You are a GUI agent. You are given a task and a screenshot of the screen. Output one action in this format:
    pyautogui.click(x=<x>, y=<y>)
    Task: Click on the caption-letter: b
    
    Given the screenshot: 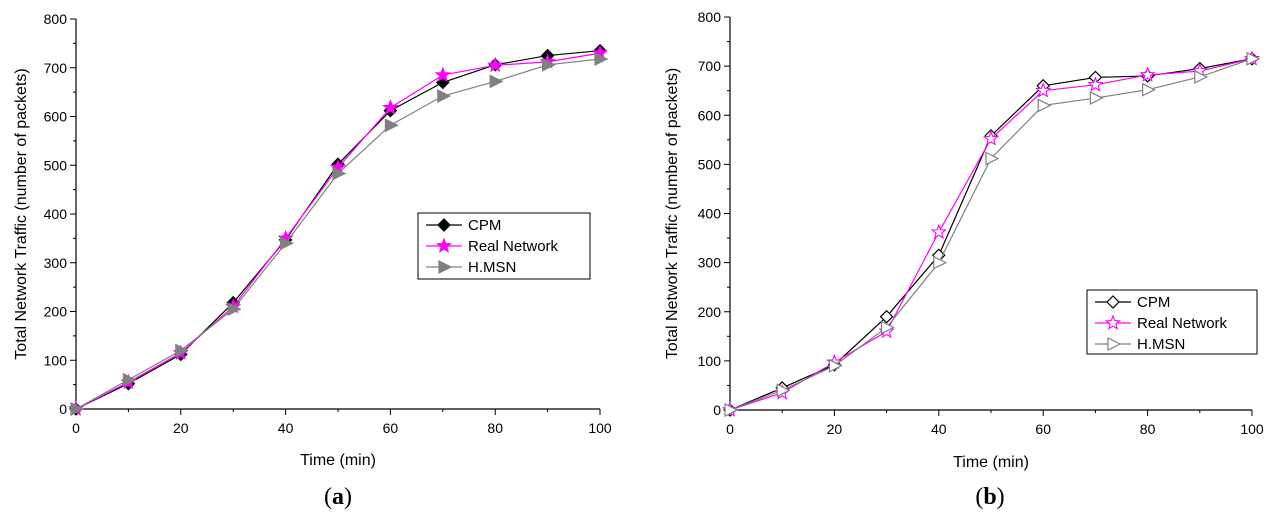 What is the action you would take?
    pyautogui.click(x=989, y=497)
    